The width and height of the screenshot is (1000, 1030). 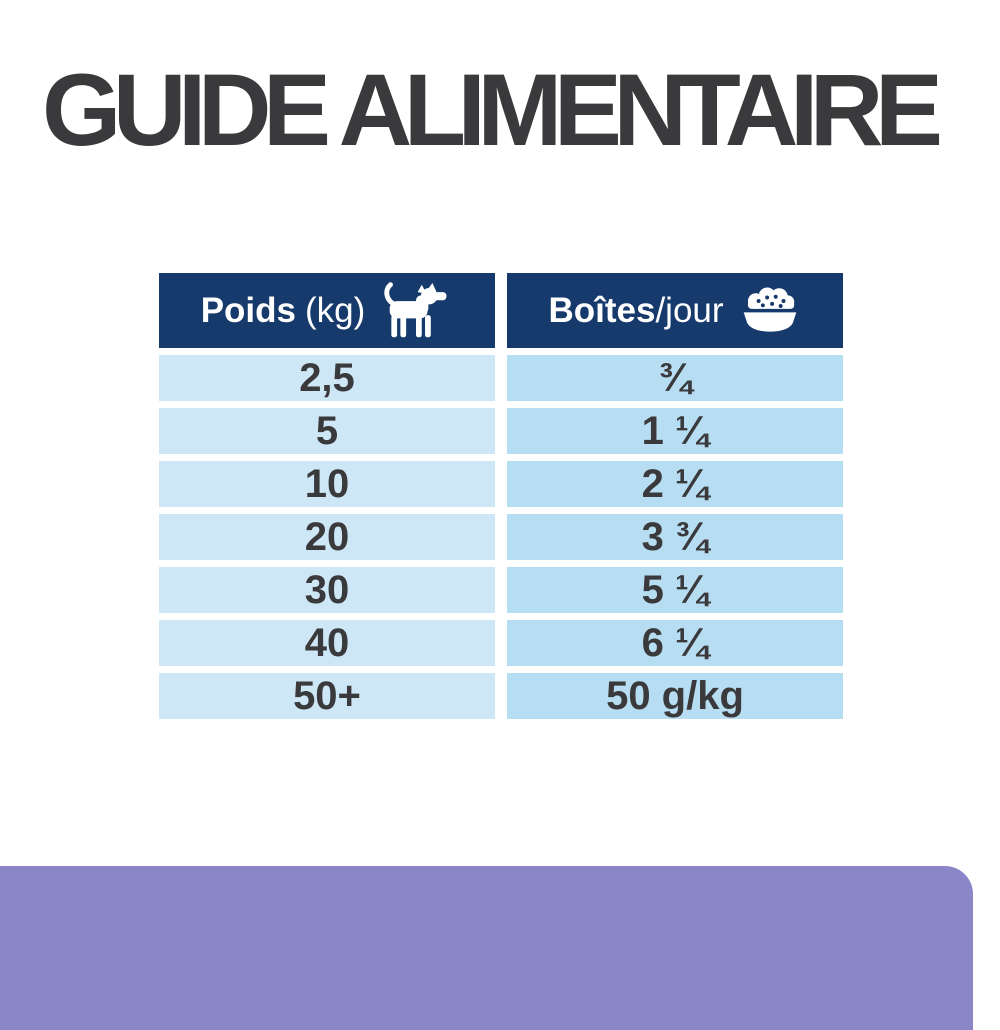 I want to click on page-title: GUIDE ALIMENTAIRE, so click(x=492, y=110).